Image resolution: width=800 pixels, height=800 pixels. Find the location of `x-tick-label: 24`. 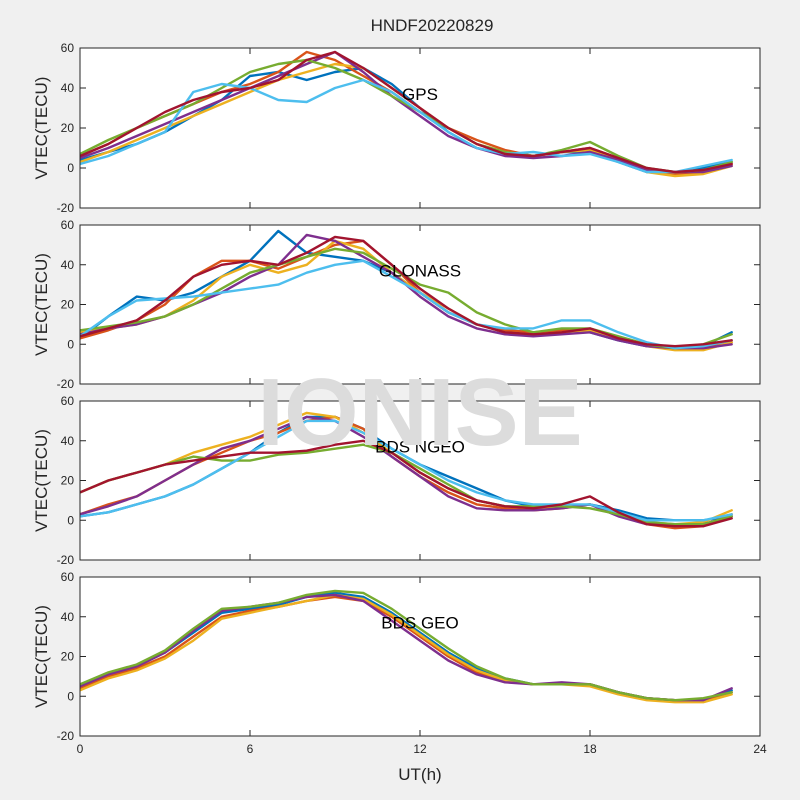

x-tick-label: 24 is located at coordinates (760, 749).